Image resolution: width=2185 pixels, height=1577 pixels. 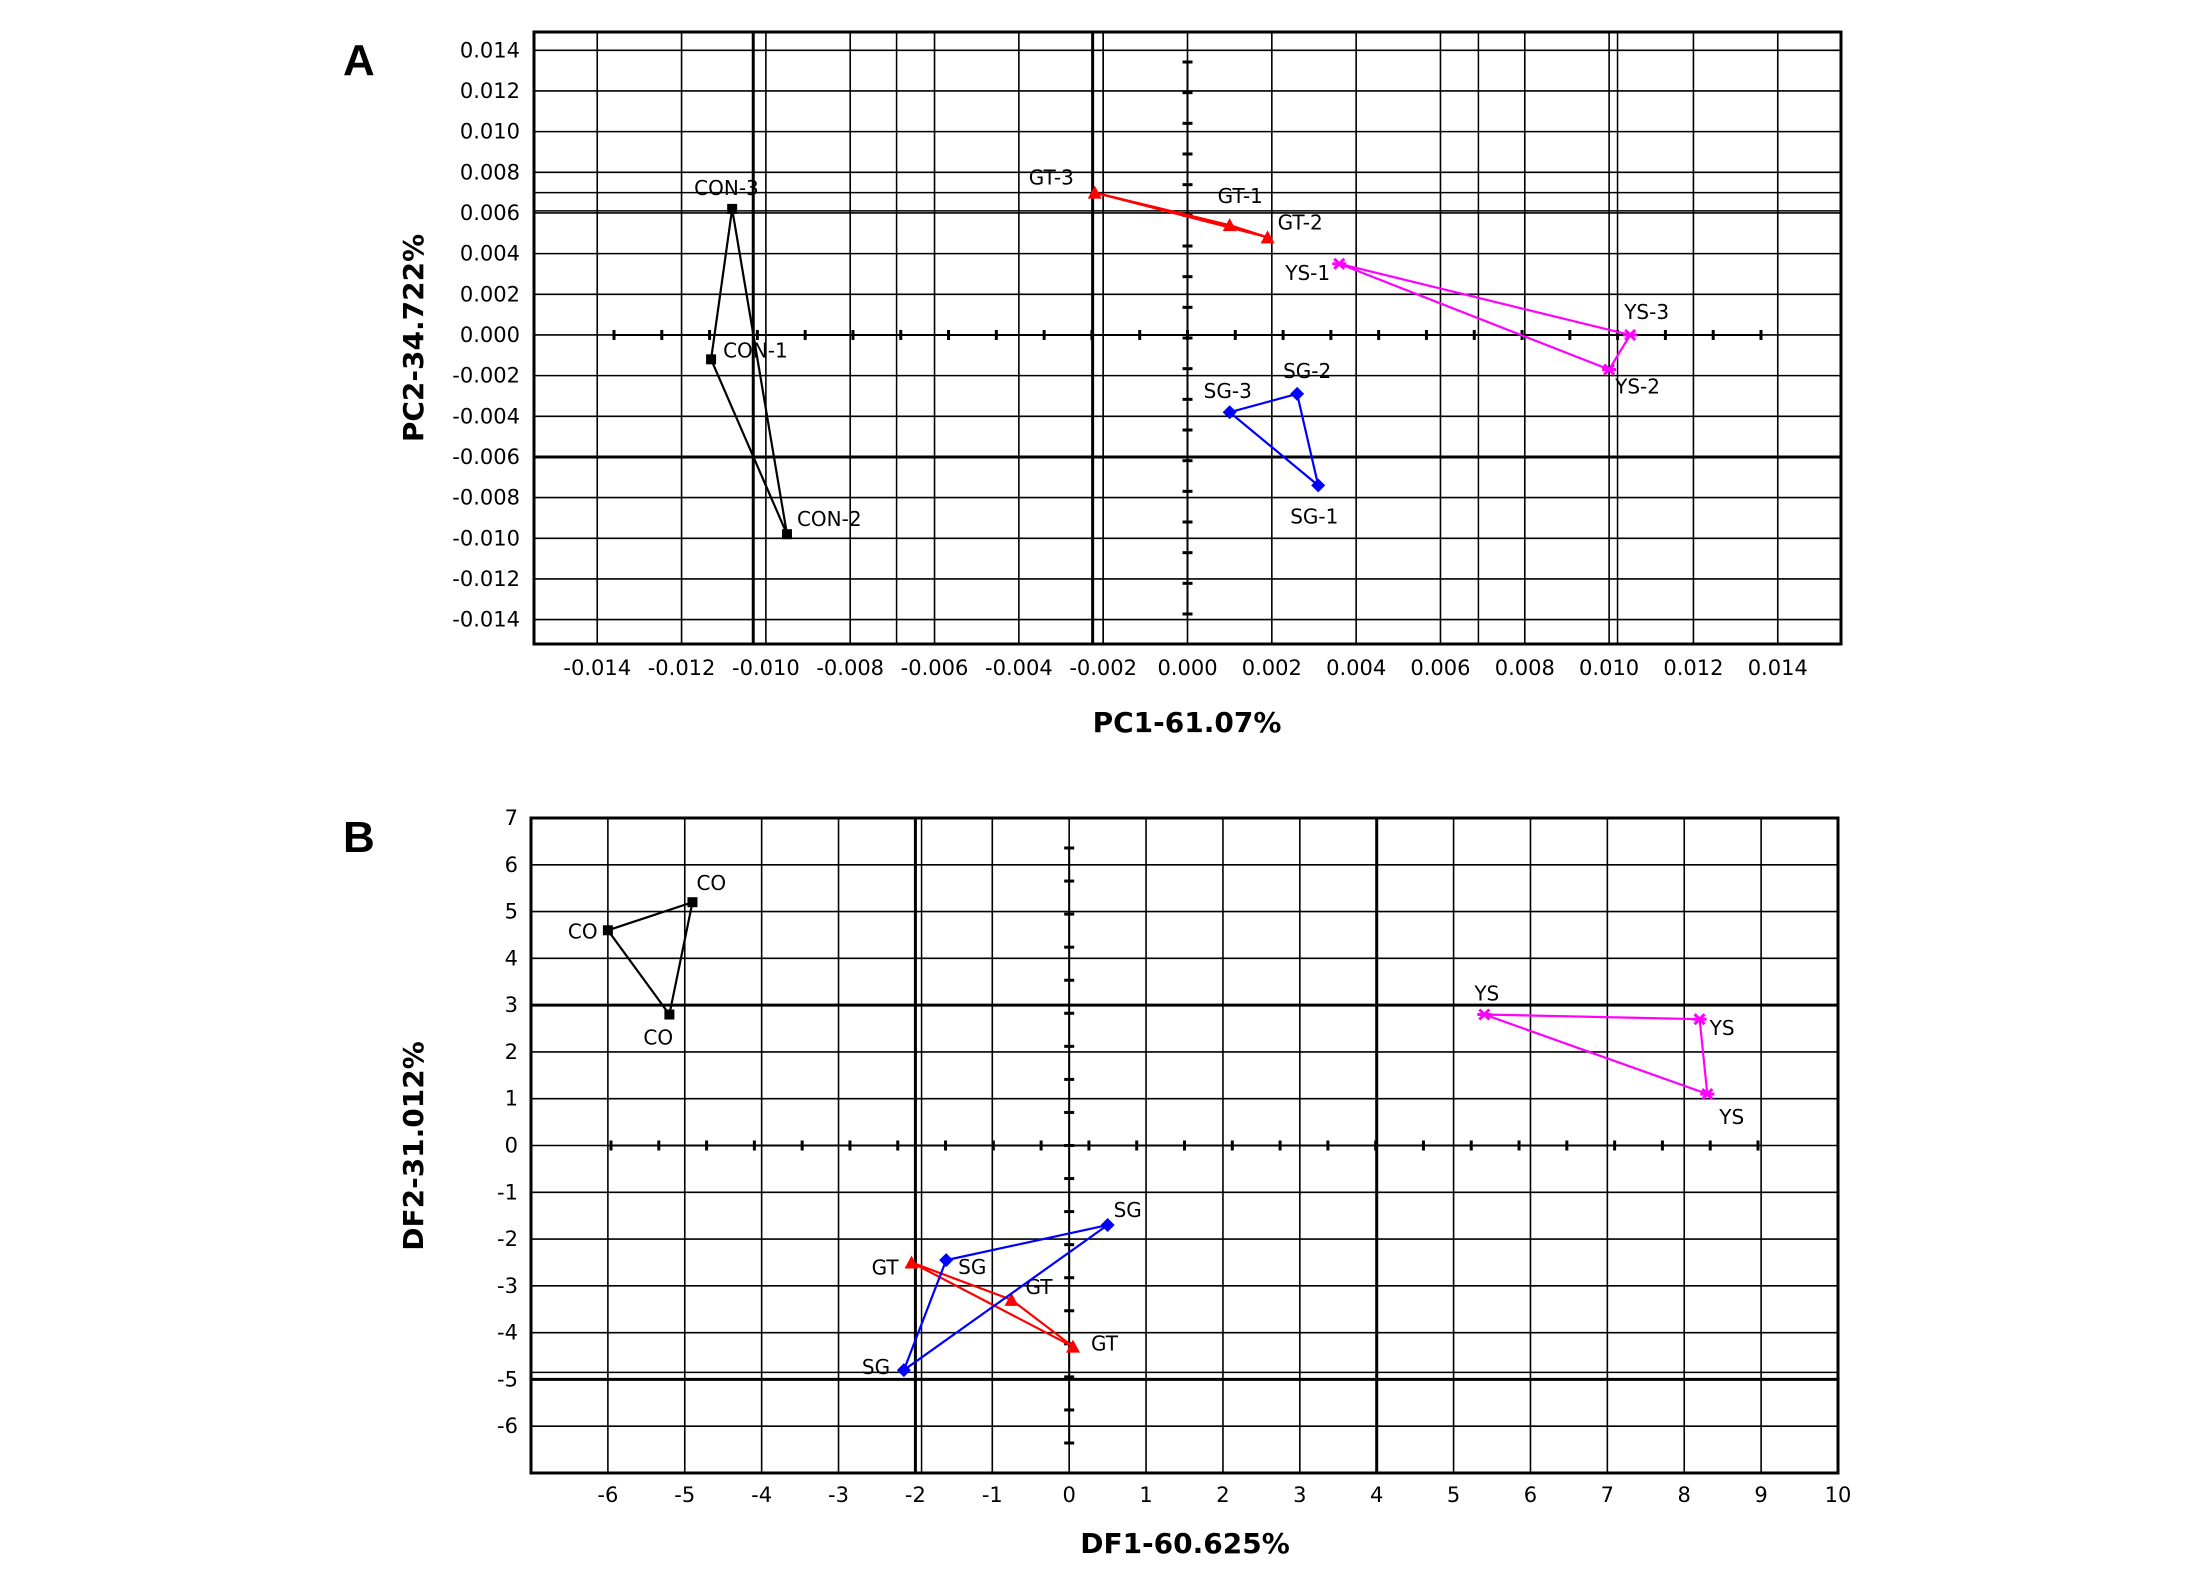 What do you see at coordinates (829, 519) in the screenshot?
I see `point-label: CON-2` at bounding box center [829, 519].